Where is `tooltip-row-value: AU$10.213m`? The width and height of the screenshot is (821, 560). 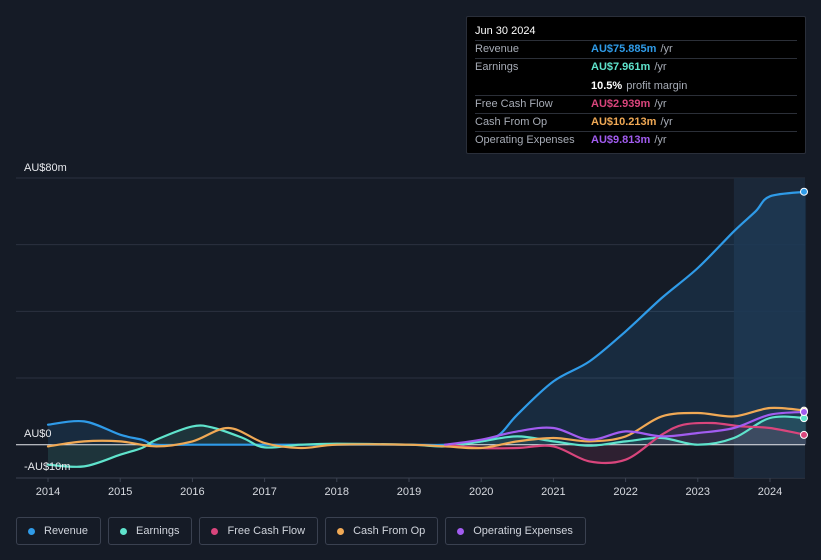
tooltip-row-value: AU$10.213m is located at coordinates (624, 122).